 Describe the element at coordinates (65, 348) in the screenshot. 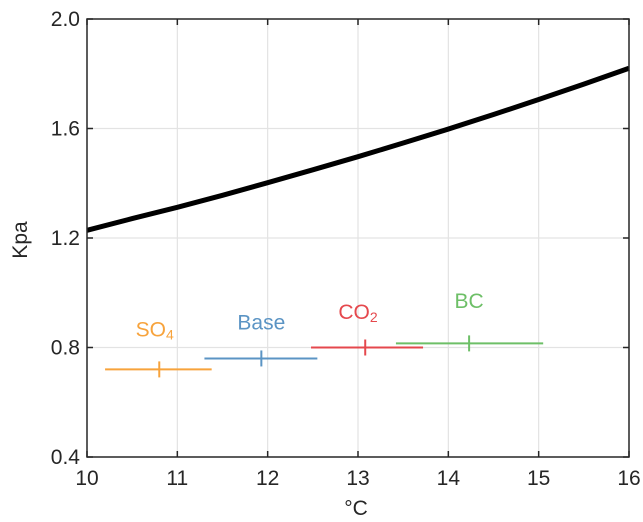

I see `y-tick-label-1: 0.8` at that location.